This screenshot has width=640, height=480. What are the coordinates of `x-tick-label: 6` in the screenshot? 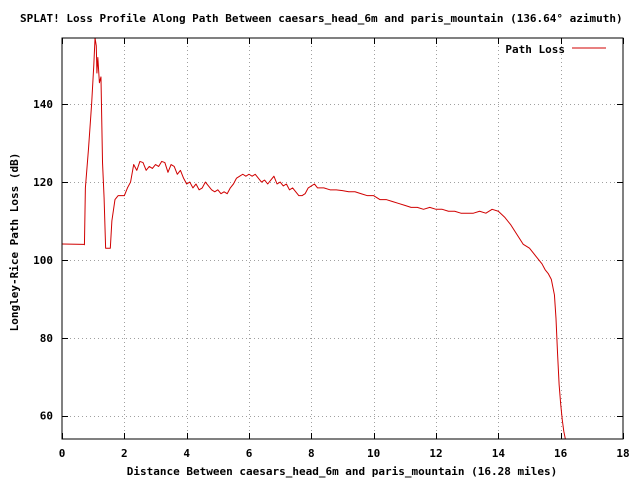 It's located at (249, 453).